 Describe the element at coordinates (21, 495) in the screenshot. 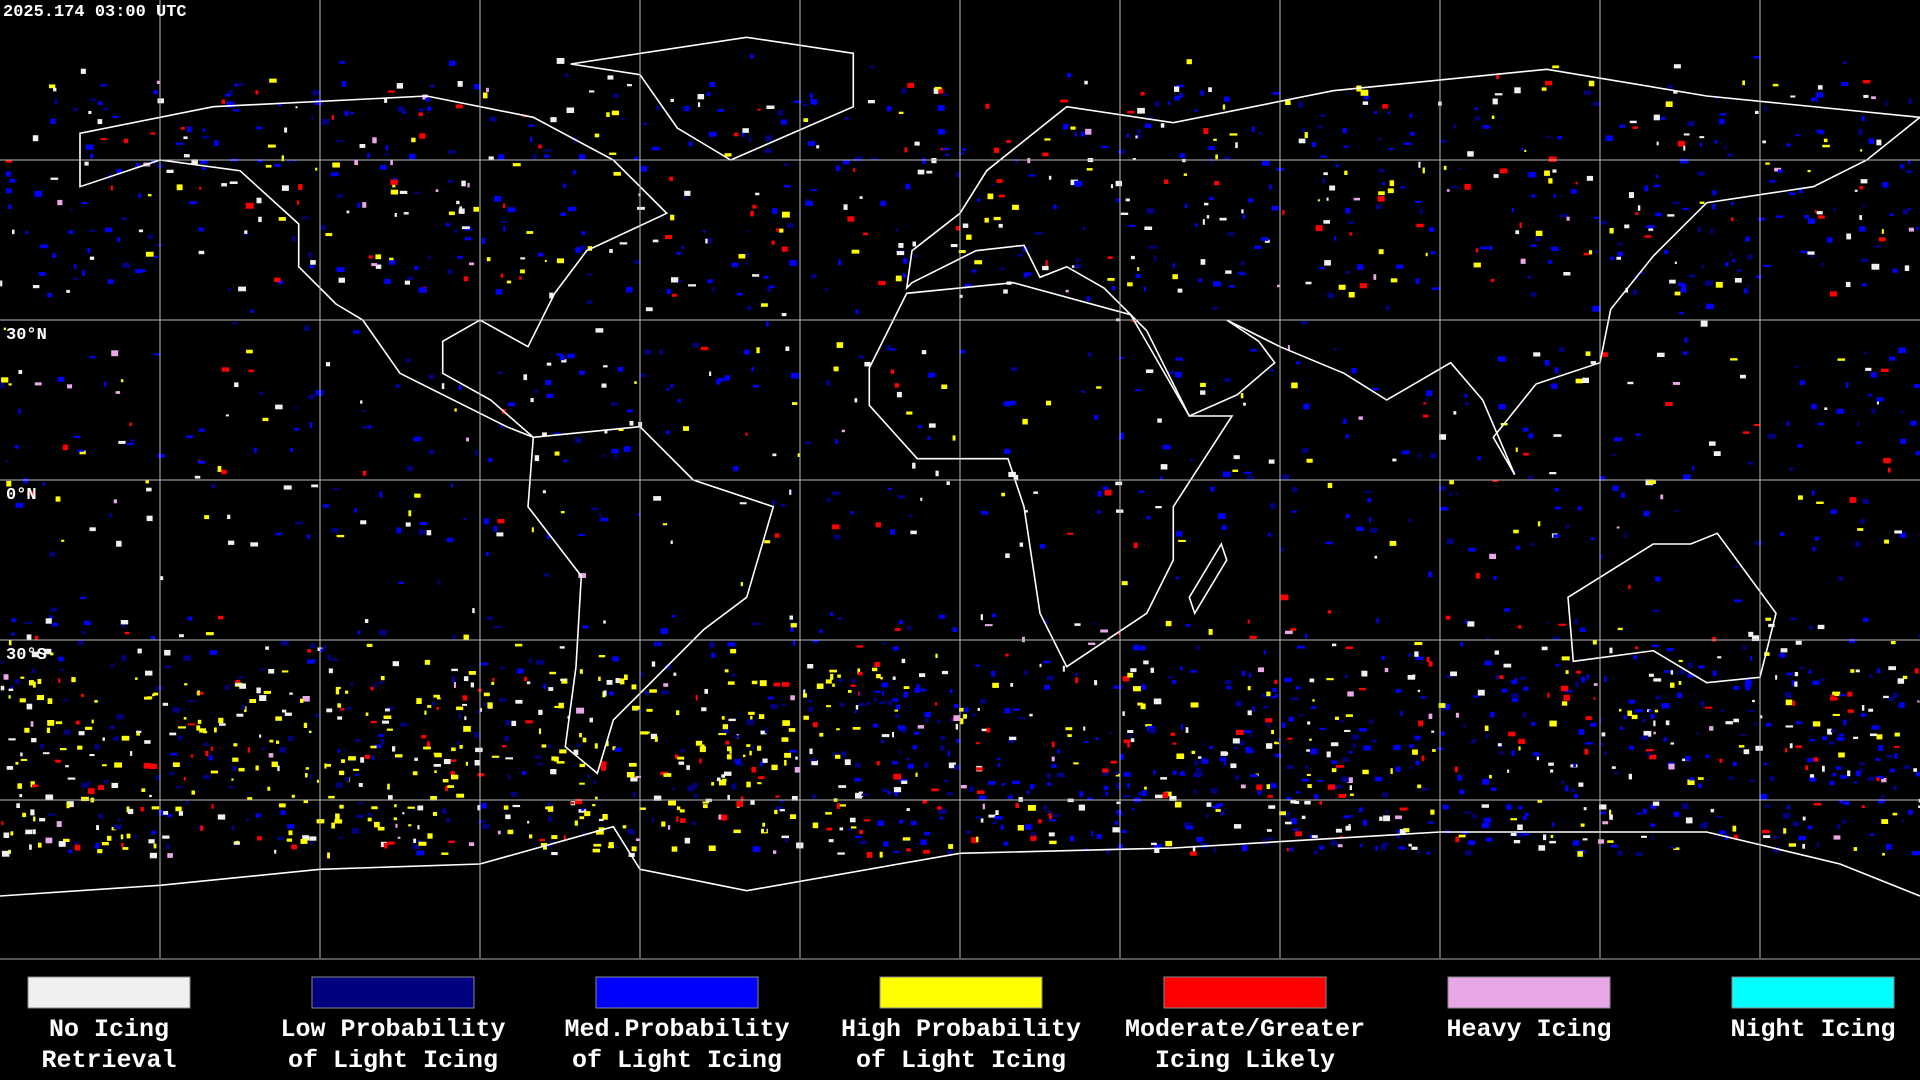

I see `latitude-label: 0°N` at that location.